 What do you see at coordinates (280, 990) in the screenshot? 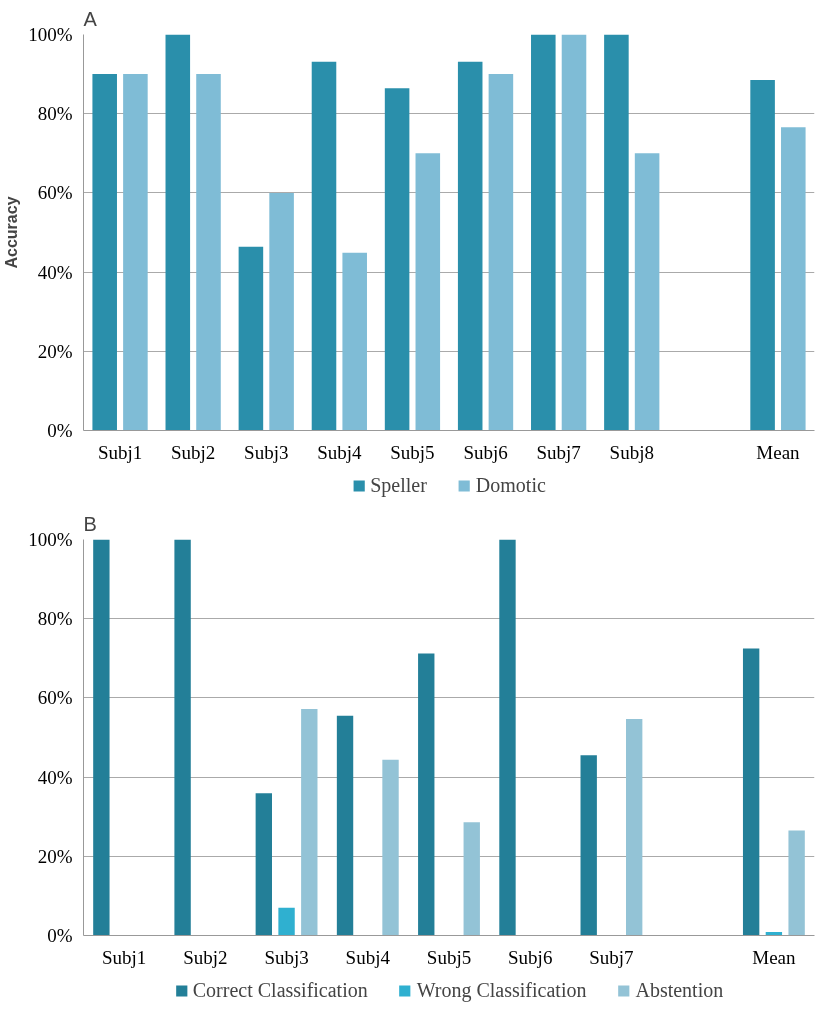
I see `legend-label: Correct Classification` at bounding box center [280, 990].